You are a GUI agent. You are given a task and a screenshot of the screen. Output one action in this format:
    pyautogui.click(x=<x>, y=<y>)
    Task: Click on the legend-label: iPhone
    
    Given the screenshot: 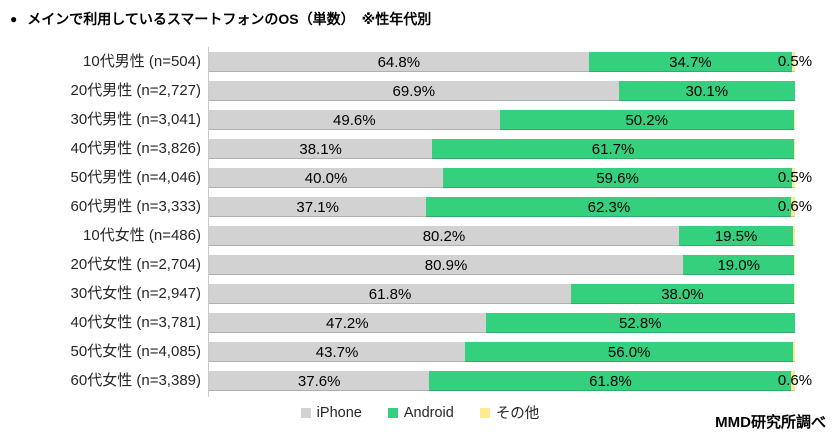 What is the action you would take?
    pyautogui.click(x=339, y=412)
    